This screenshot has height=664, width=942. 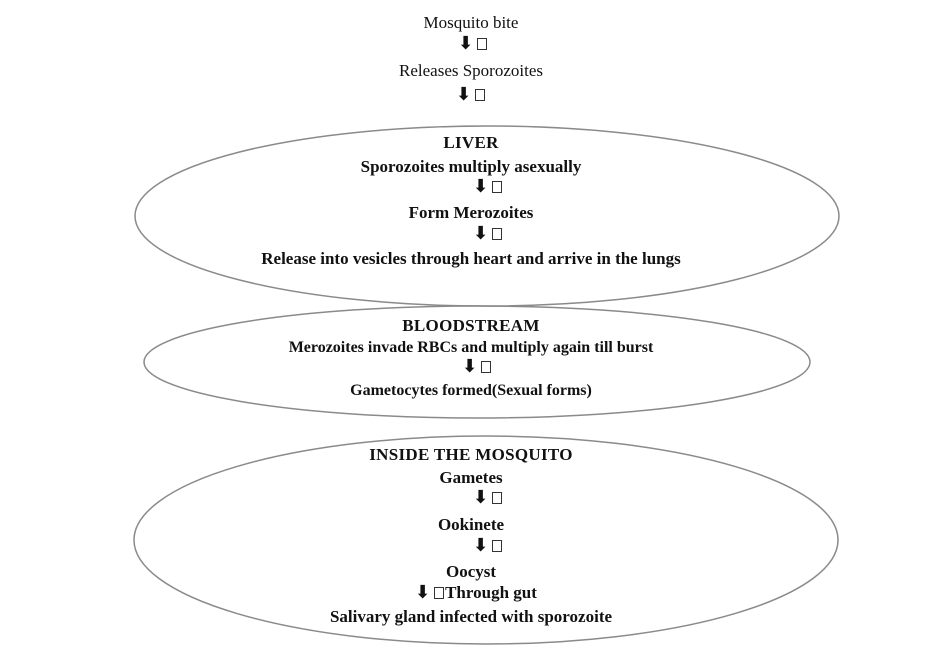 What do you see at coordinates (471, 616) in the screenshot?
I see `mosquito-step-salivary: Salivary gland infected with sporozoite` at bounding box center [471, 616].